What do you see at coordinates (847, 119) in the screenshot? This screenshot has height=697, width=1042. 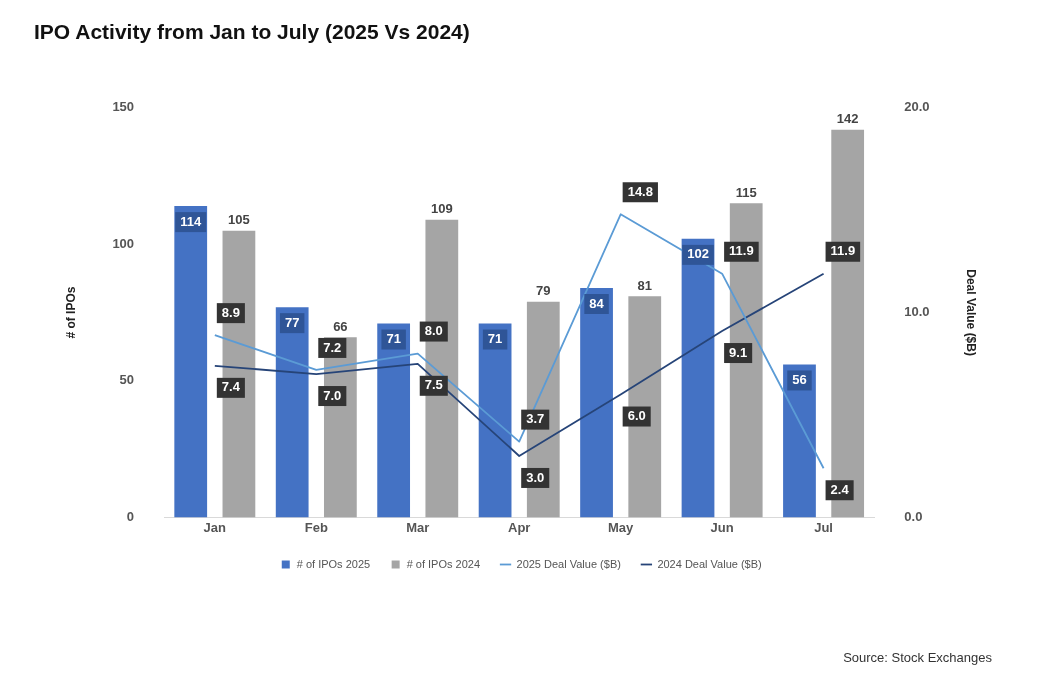 I see `data-label: 142` at bounding box center [847, 119].